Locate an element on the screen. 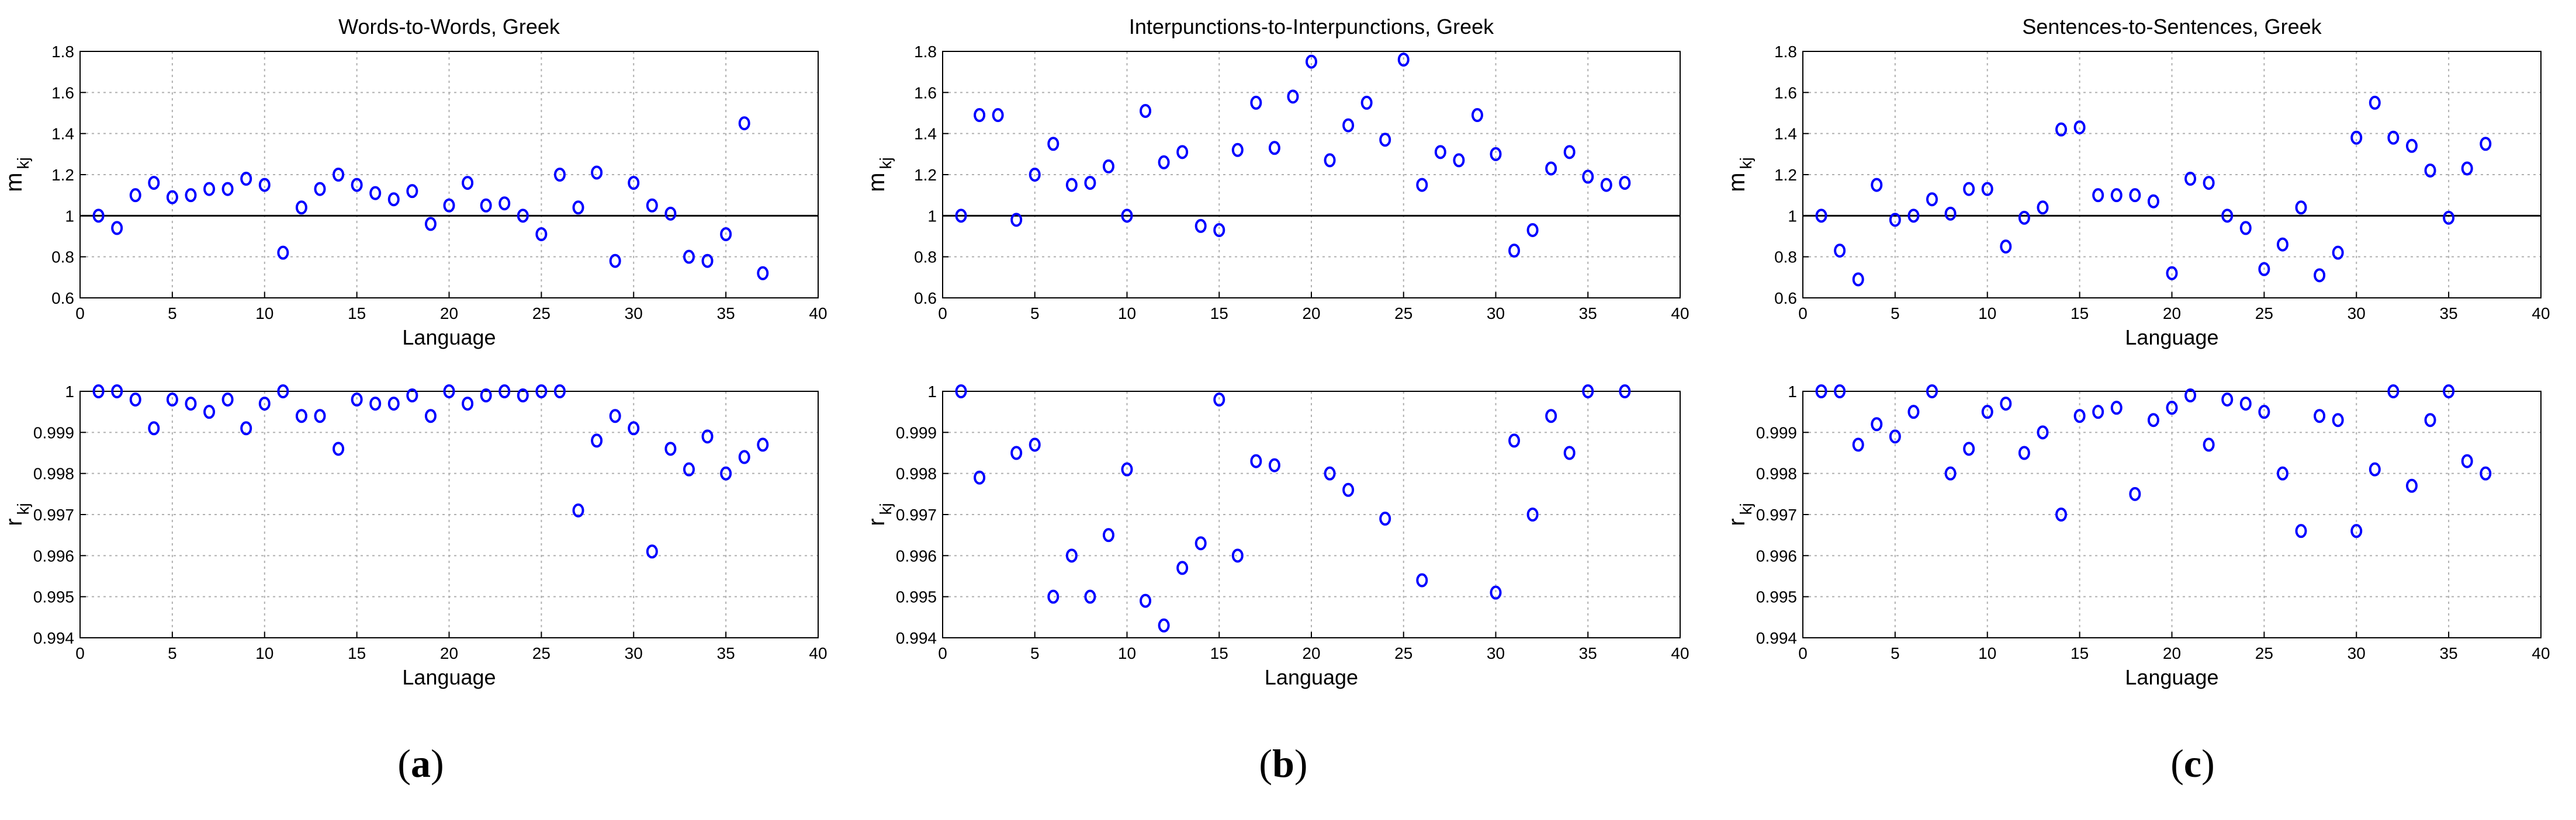  x-tick-label: 40 is located at coordinates (2541, 653).